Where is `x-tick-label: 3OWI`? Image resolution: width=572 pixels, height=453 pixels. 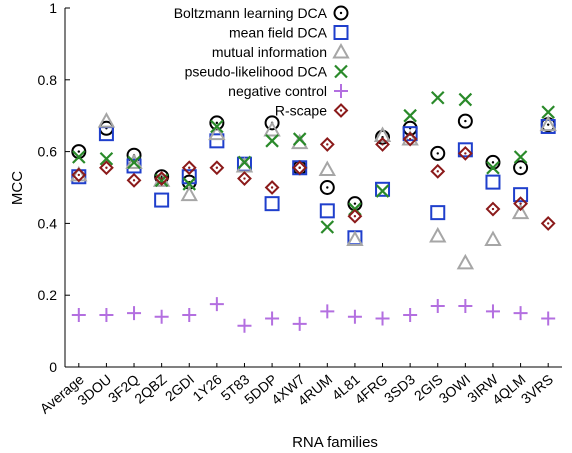
x-tick-label: 3OWI is located at coordinates (455, 388).